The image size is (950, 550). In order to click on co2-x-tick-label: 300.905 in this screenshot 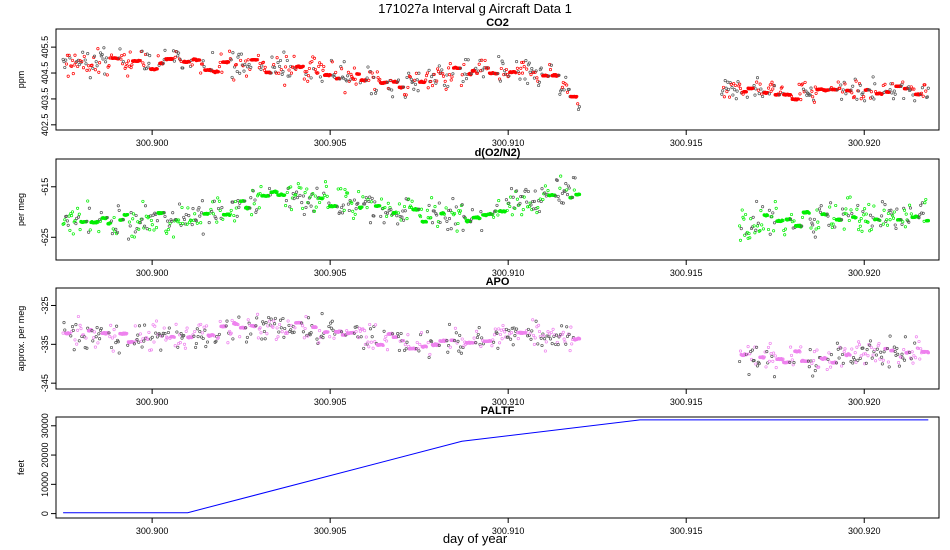, I will do `click(330, 143)`.